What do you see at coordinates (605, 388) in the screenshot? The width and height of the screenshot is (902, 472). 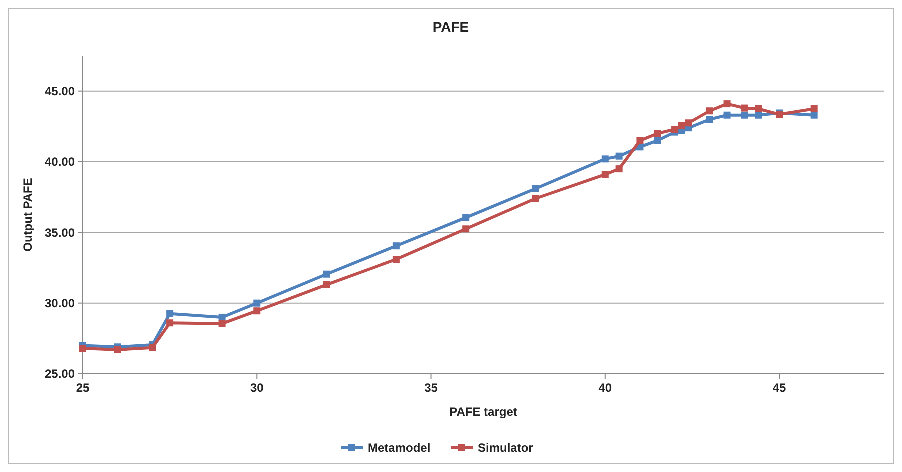 I see `x-tick-label: 40` at bounding box center [605, 388].